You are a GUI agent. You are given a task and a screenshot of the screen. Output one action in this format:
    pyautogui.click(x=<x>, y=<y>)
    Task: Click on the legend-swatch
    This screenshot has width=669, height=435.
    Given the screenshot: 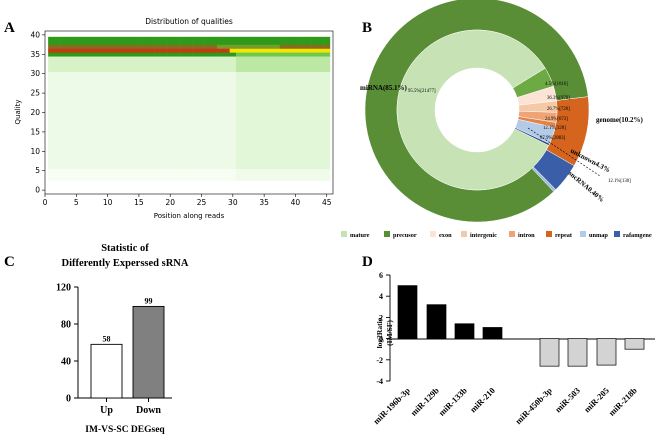 What is the action you would take?
    pyautogui.click(x=433, y=234)
    